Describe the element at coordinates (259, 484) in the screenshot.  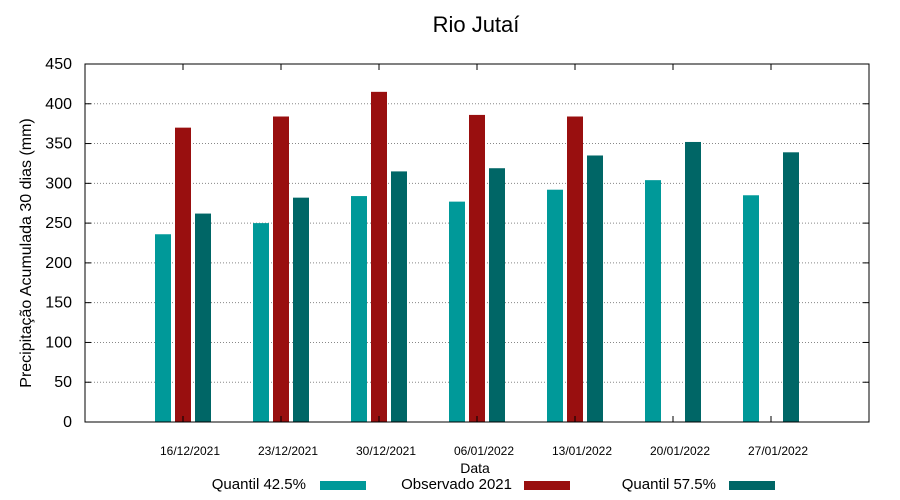
I see `legend-label: Quantil 42.5%` at that location.